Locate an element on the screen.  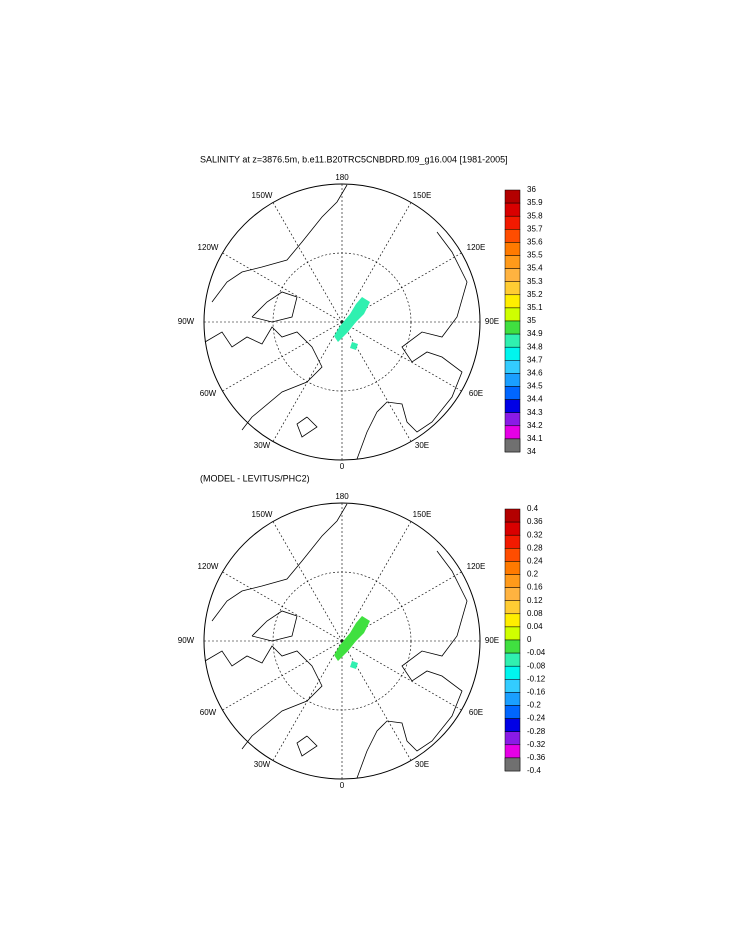
colorbar-label: -0.12 is located at coordinates (536, 678).